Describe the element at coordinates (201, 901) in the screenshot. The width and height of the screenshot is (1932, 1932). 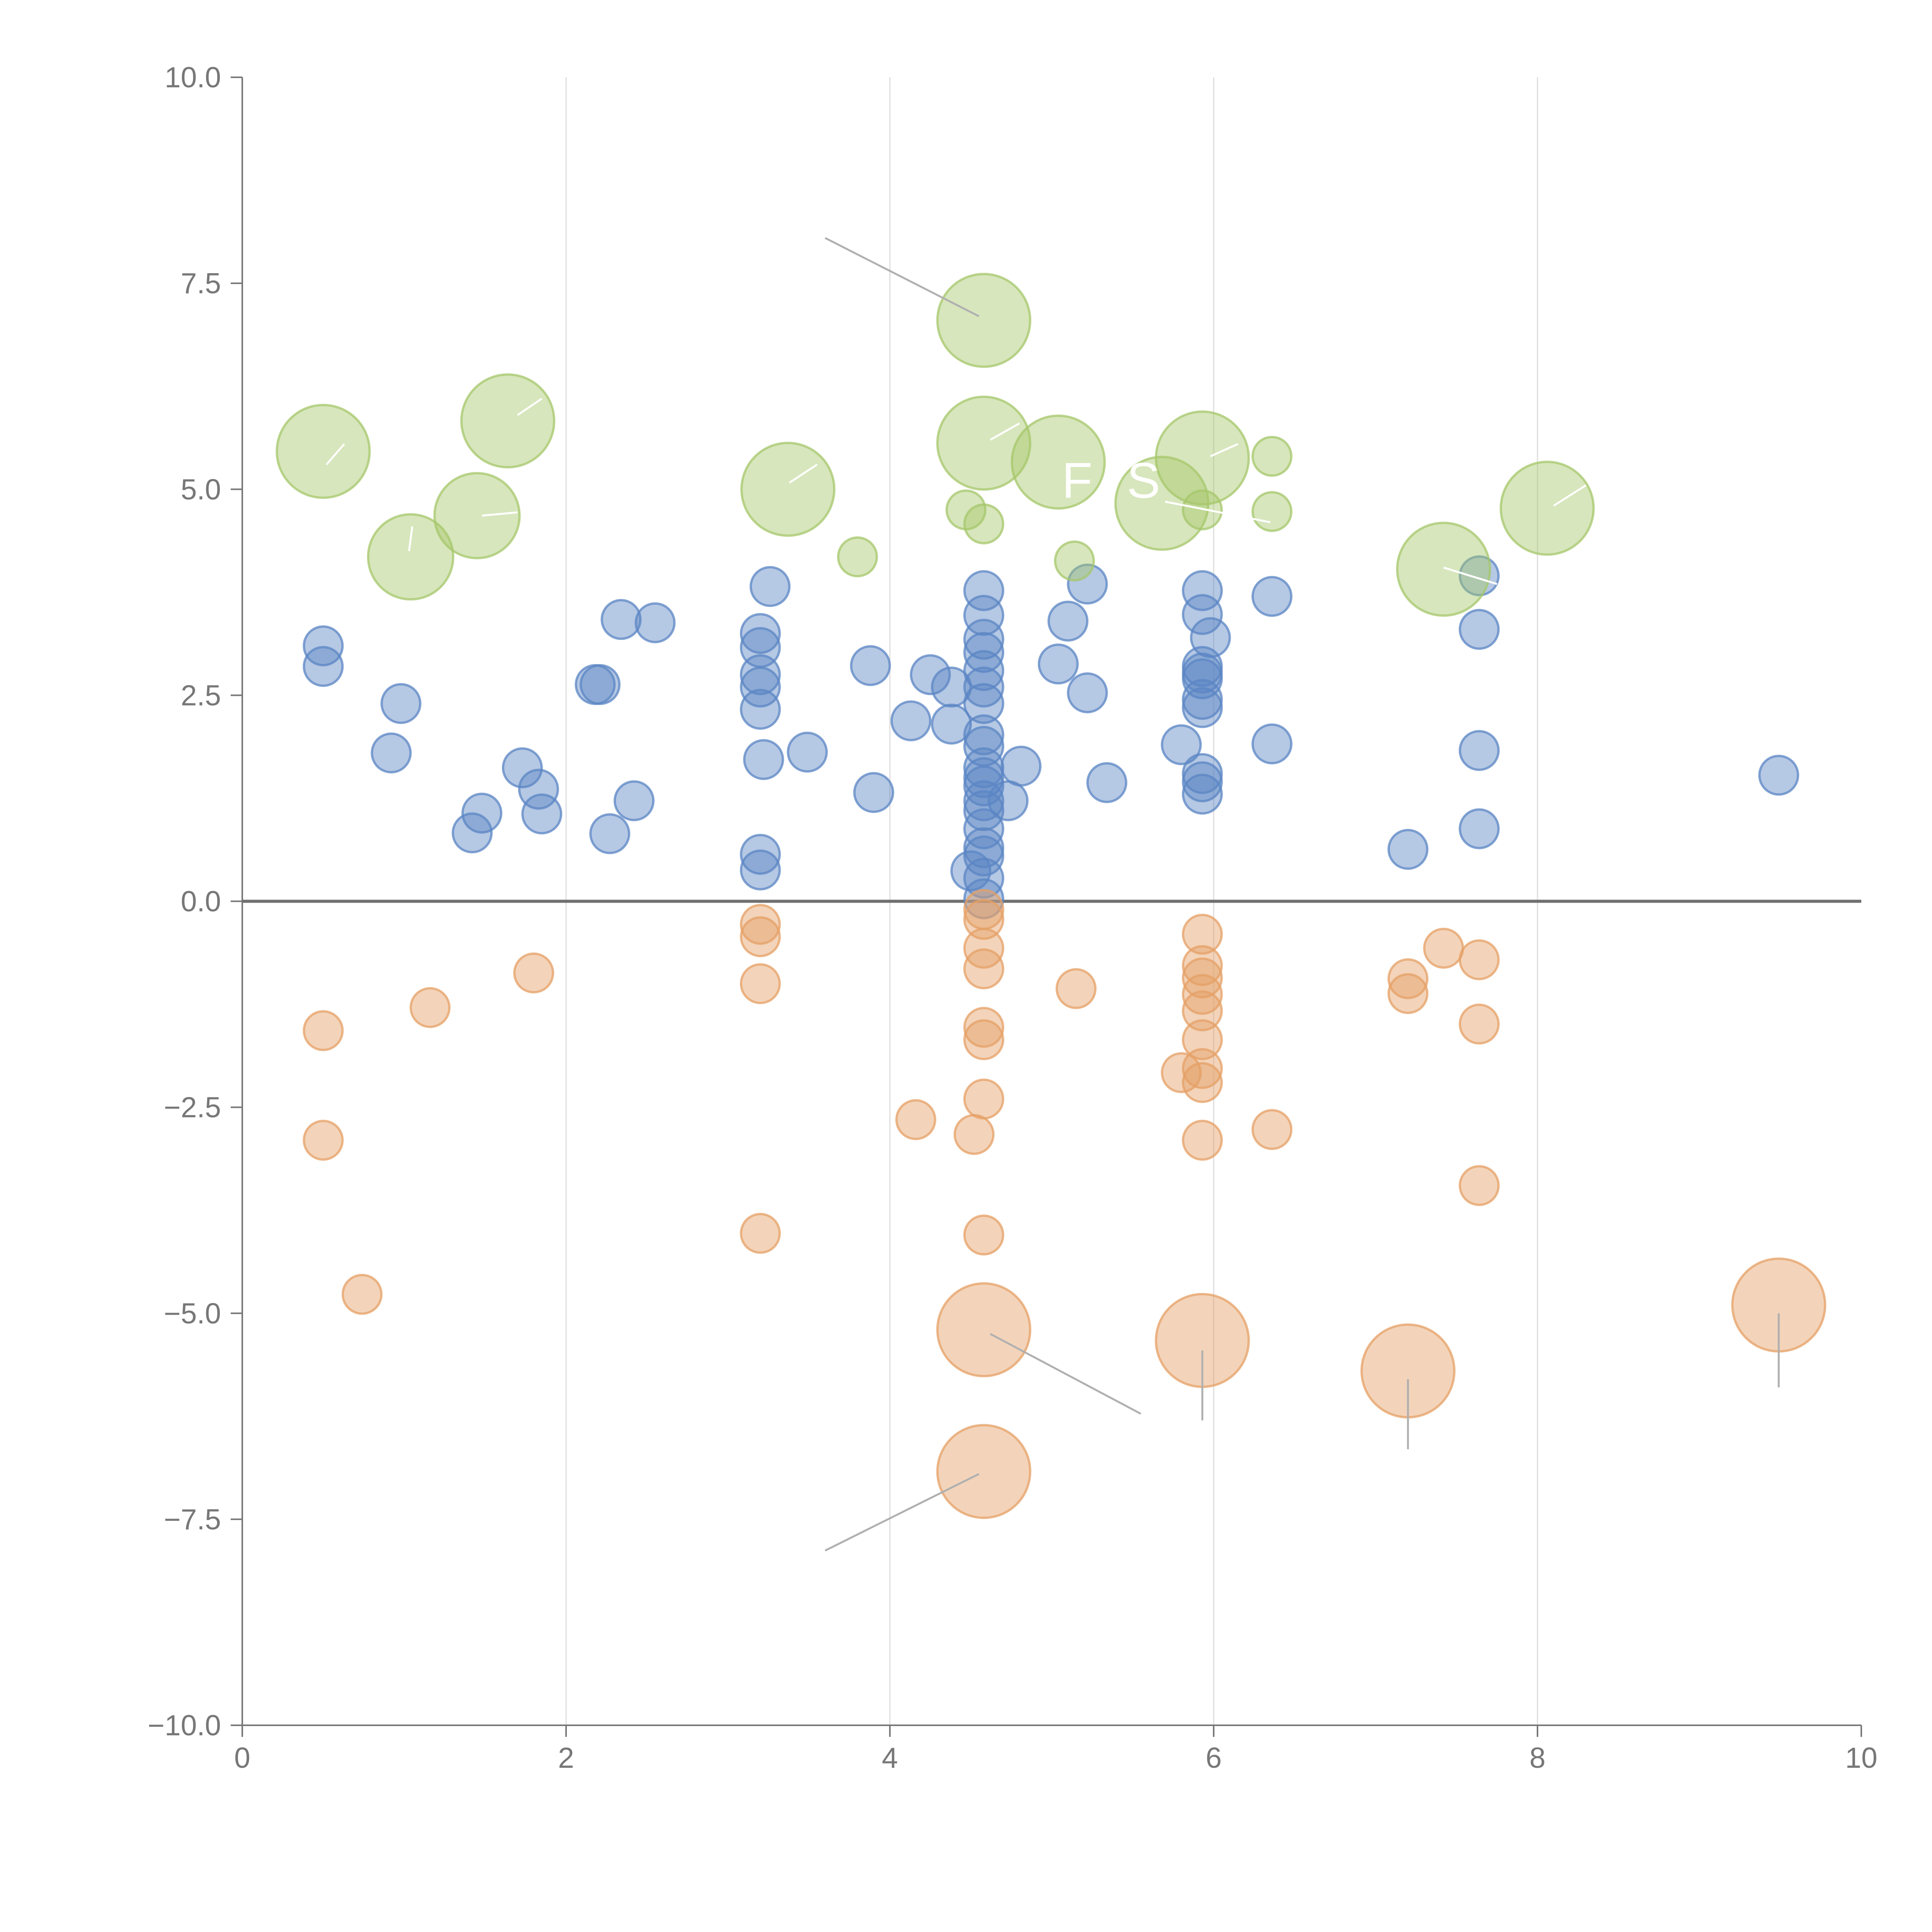
I see `y-tick-label-4: 0.0` at that location.